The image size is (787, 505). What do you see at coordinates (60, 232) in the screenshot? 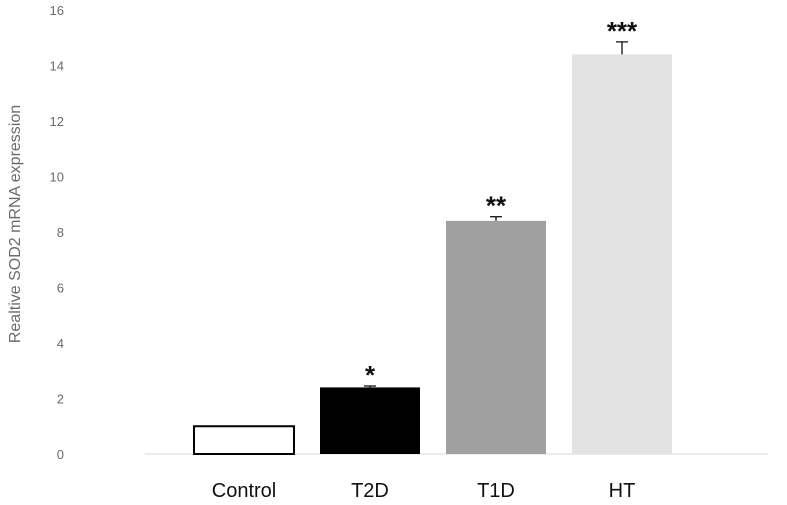
I see `y-tick-label: 8` at bounding box center [60, 232].